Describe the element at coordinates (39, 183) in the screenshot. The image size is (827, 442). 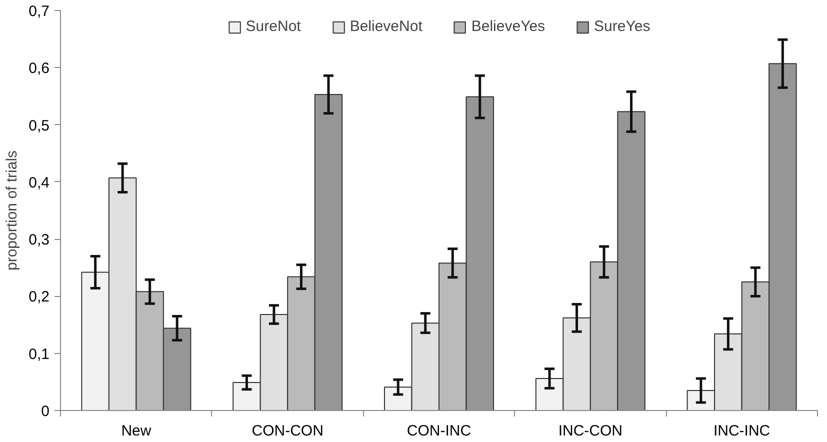
I see `y-tick-label: 0,4` at that location.